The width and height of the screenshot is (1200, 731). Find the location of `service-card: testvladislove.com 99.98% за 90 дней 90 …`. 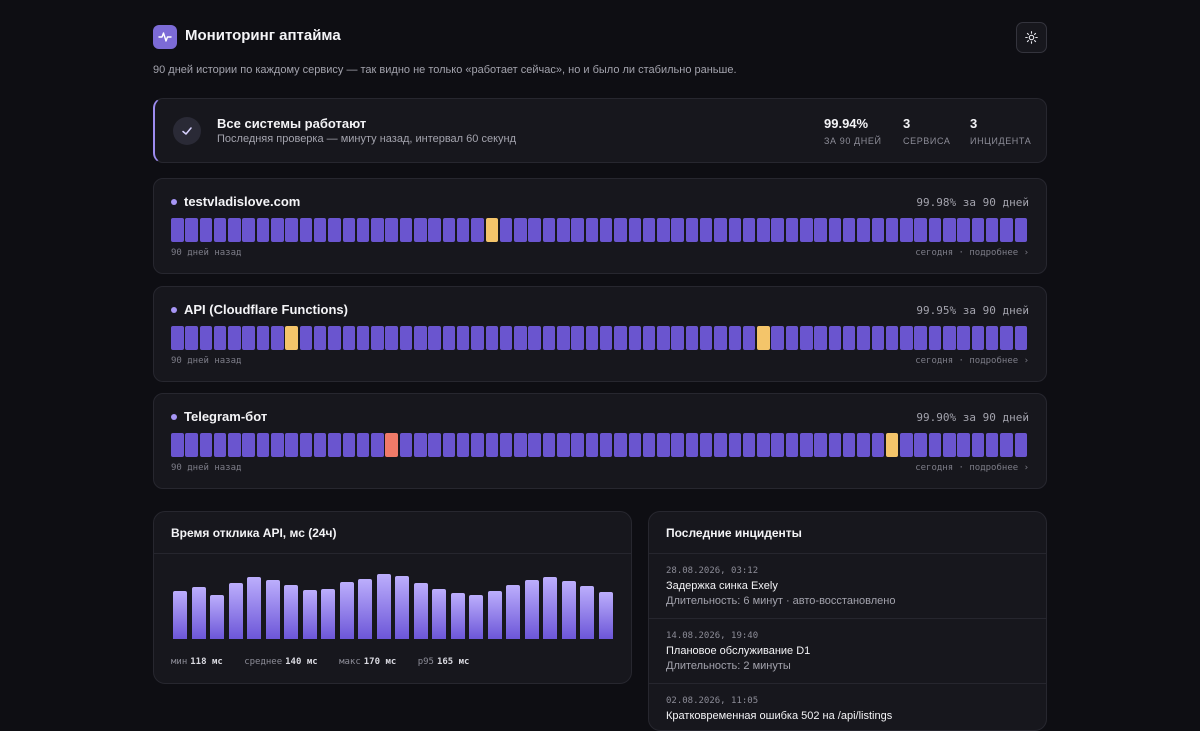

service-card: testvladislove.com 99.98% за 90 дней 90 … is located at coordinates (600, 226).